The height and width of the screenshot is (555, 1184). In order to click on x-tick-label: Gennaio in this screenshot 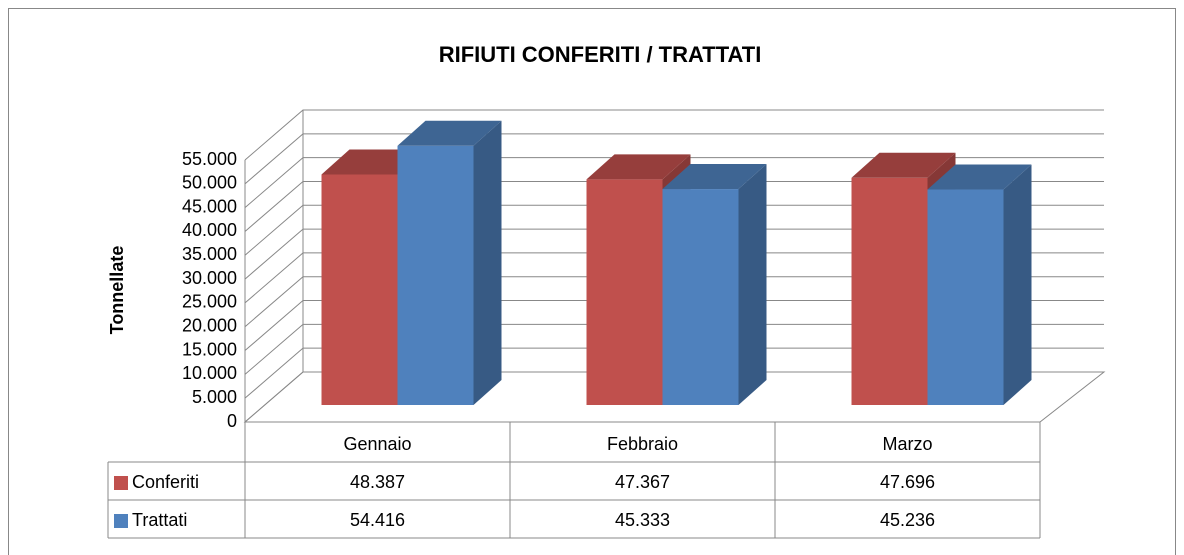, I will do `click(377, 444)`.